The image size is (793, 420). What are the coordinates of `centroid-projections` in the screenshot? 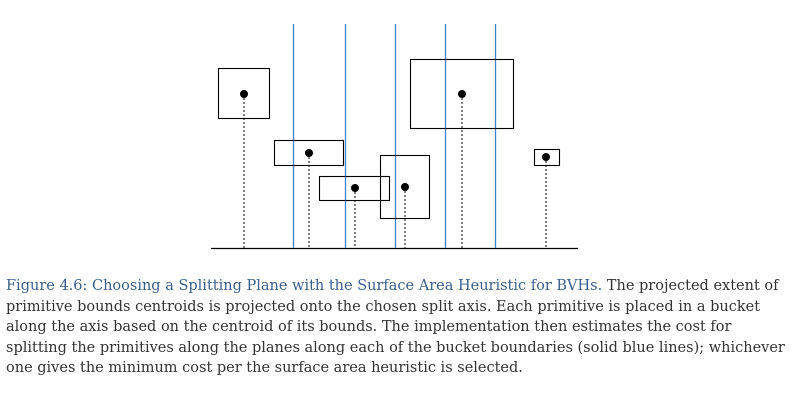 It's located at (395, 171).